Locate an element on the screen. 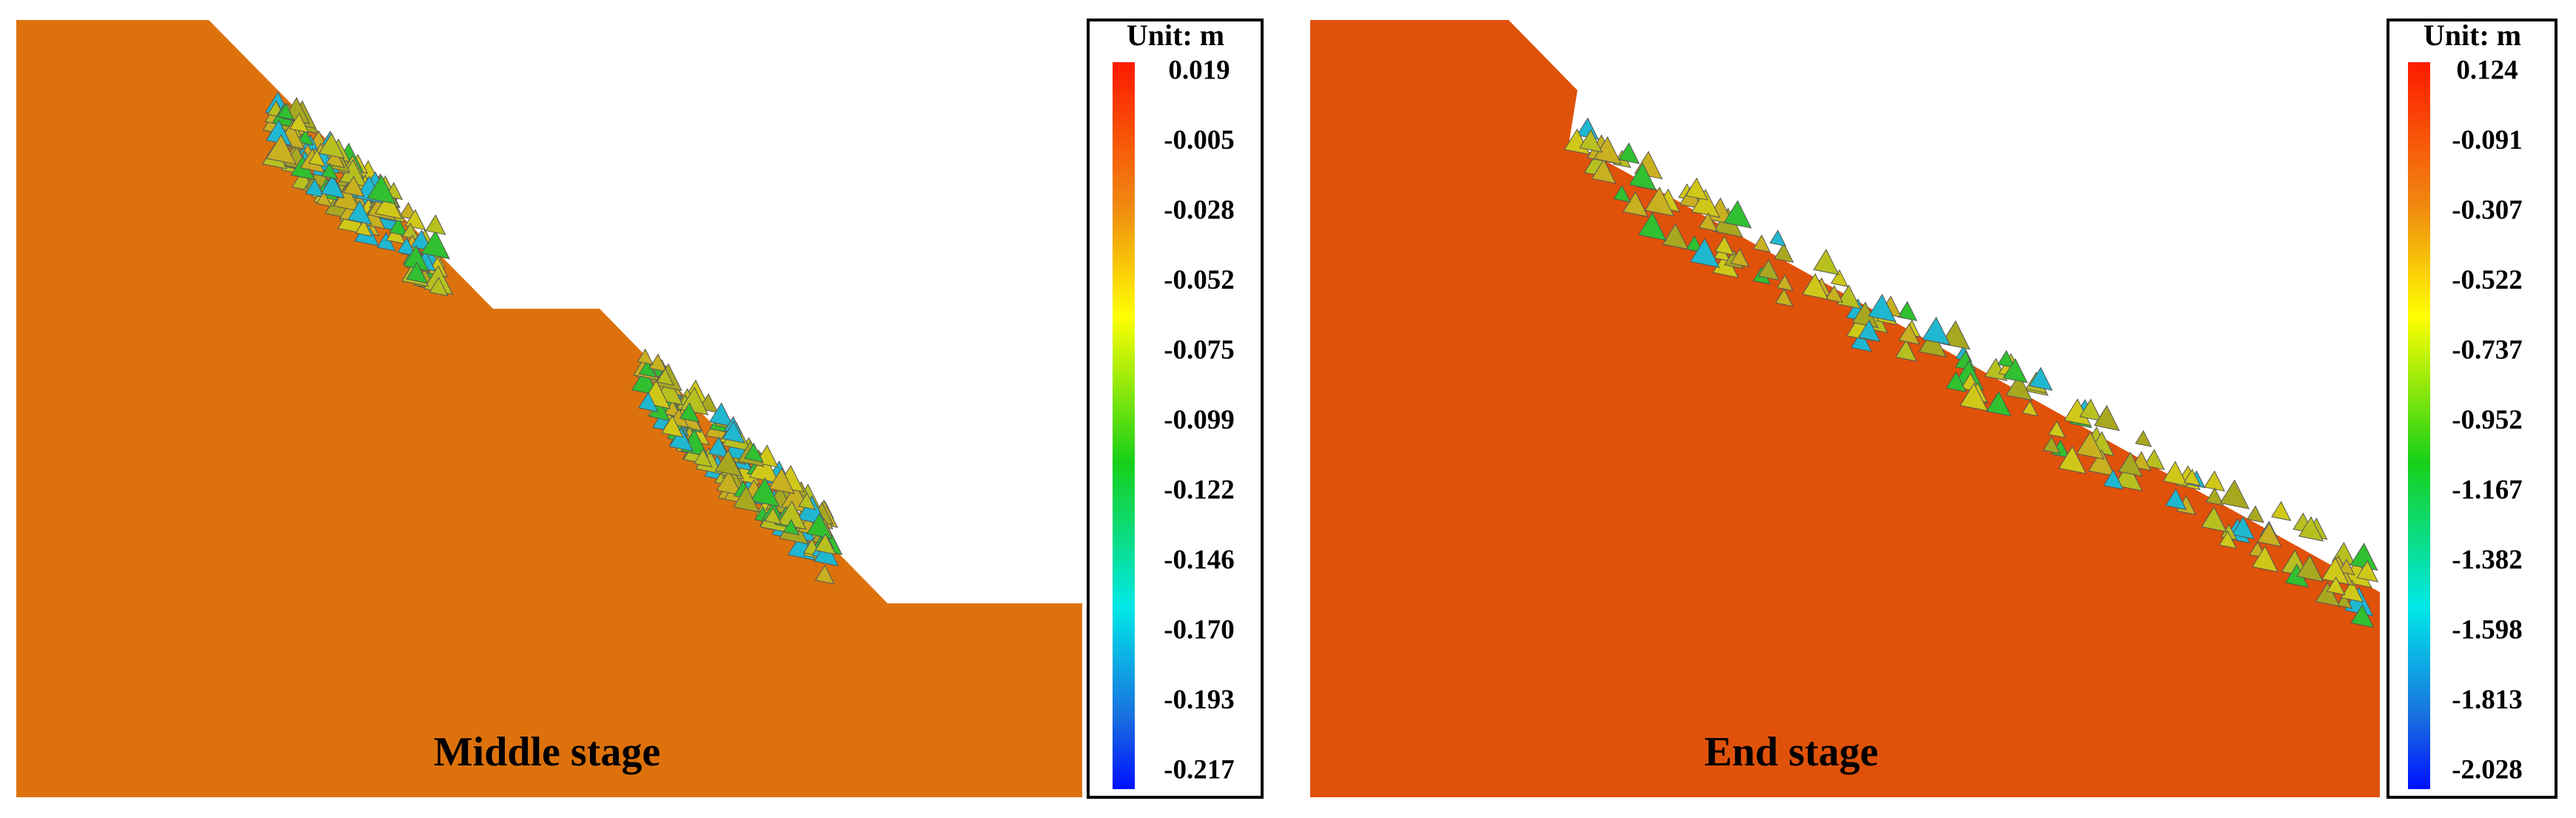  colorbar-label: -0.028 is located at coordinates (1199, 210).